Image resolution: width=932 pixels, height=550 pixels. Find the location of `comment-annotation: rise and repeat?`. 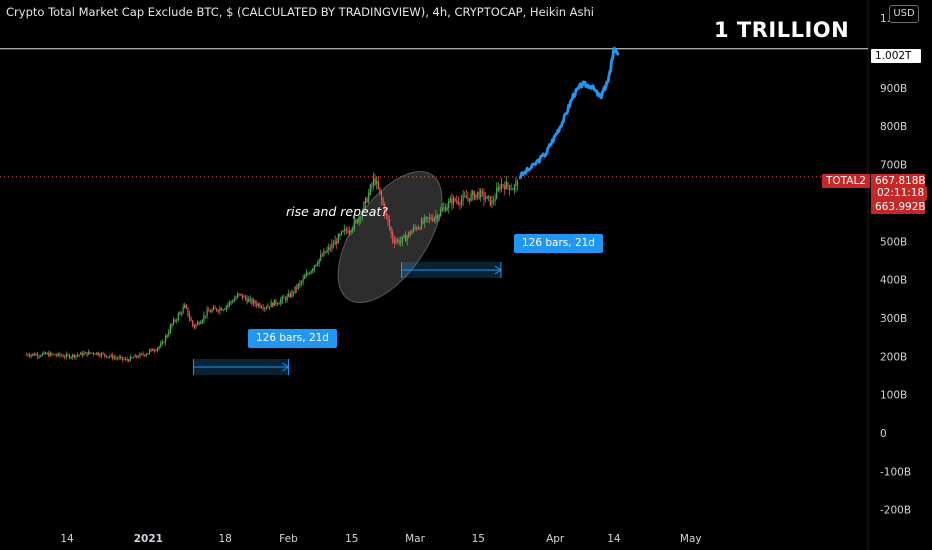

comment-annotation: rise and repeat? is located at coordinates (337, 211).